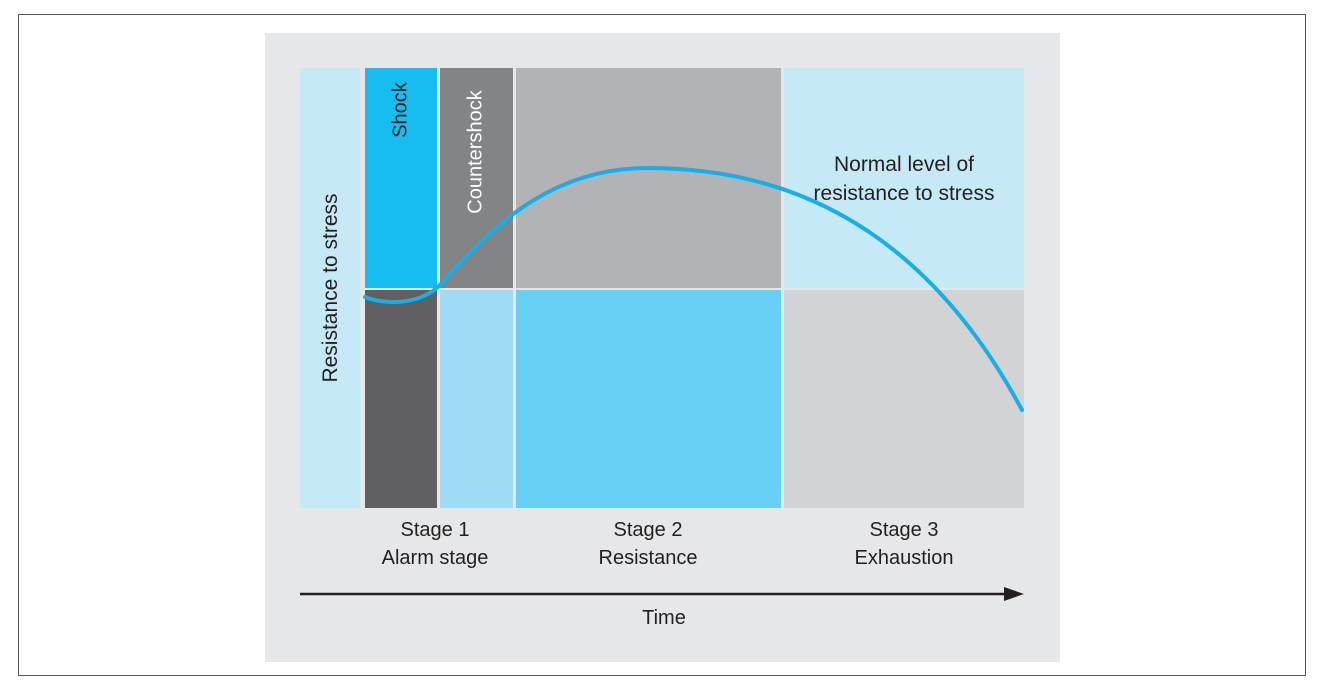 The image size is (1326, 694). Describe the element at coordinates (330, 288) in the screenshot. I see `y-axis-label-cell` at that location.